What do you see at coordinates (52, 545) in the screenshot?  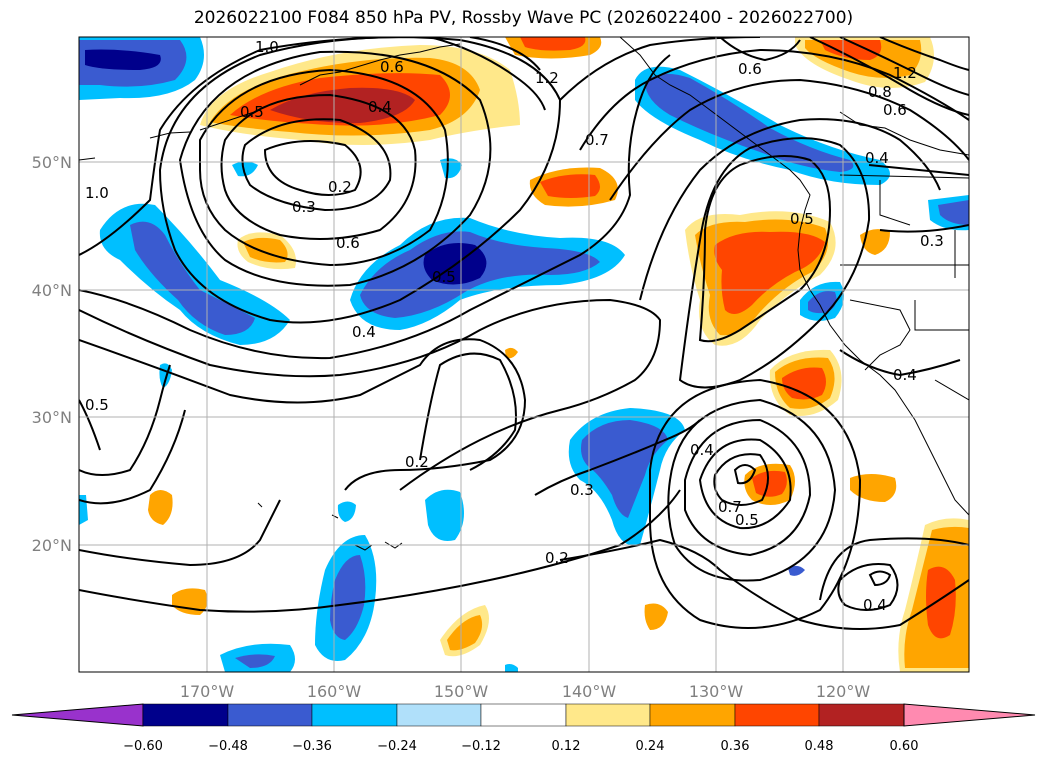 I see `latitude-label: 20°N` at bounding box center [52, 545].